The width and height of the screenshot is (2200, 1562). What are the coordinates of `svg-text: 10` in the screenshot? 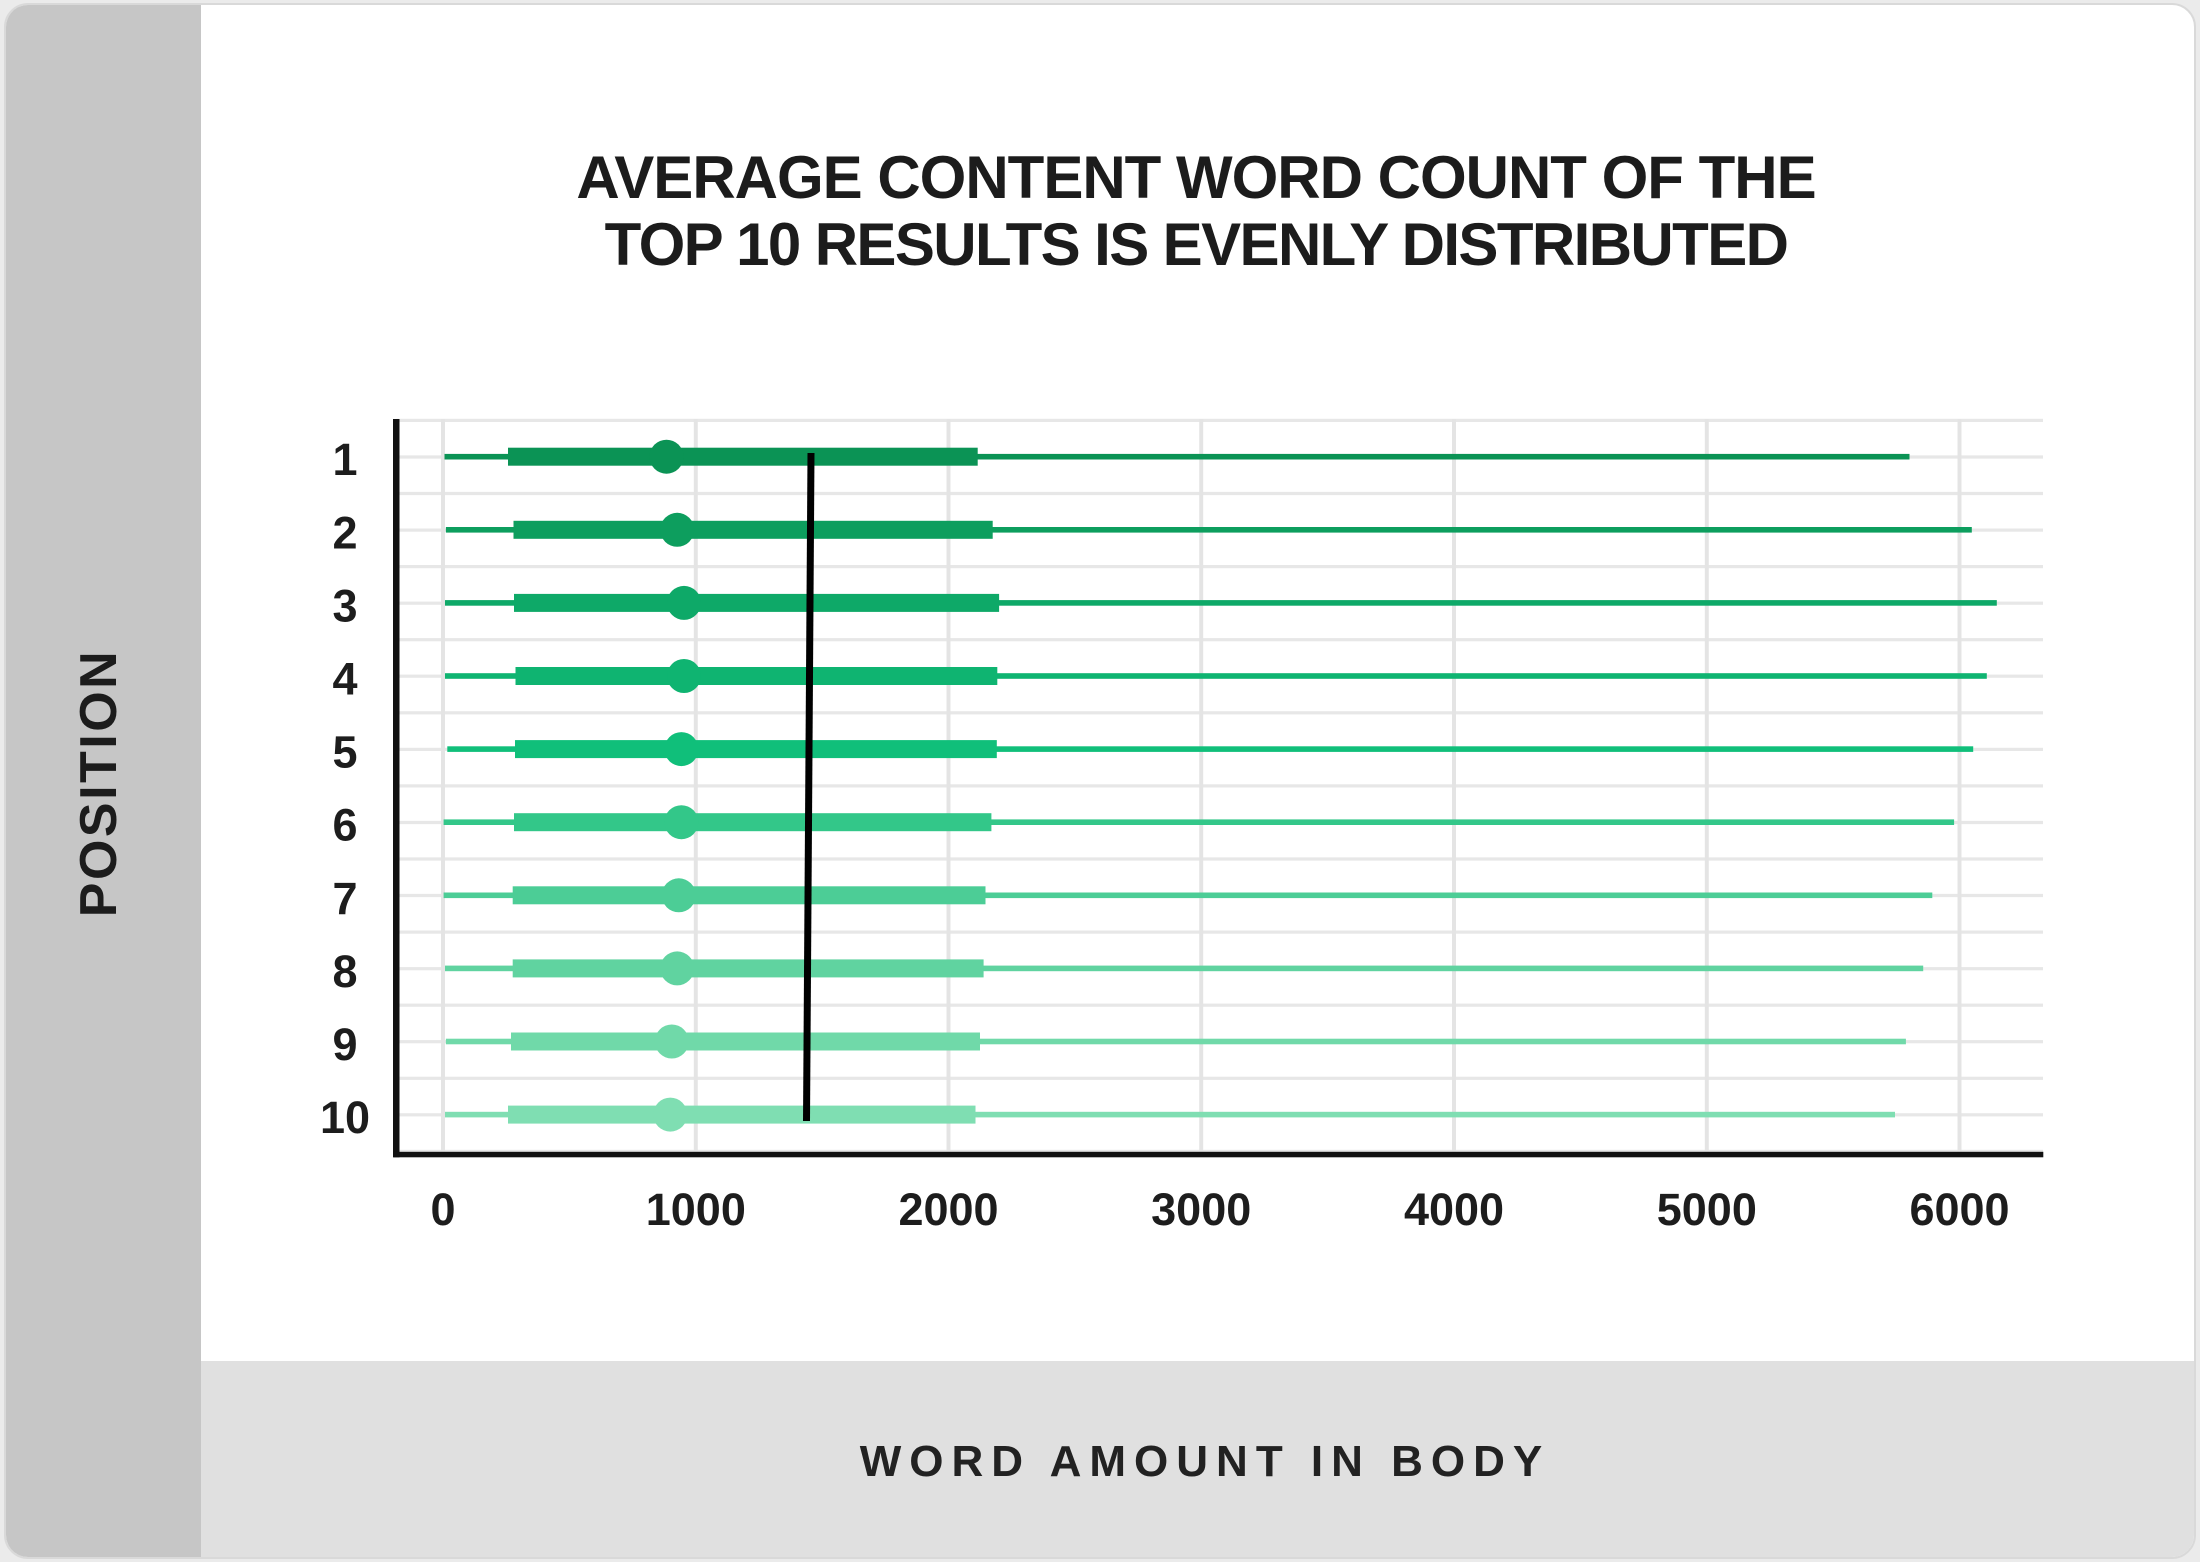 It's located at (345, 1117).